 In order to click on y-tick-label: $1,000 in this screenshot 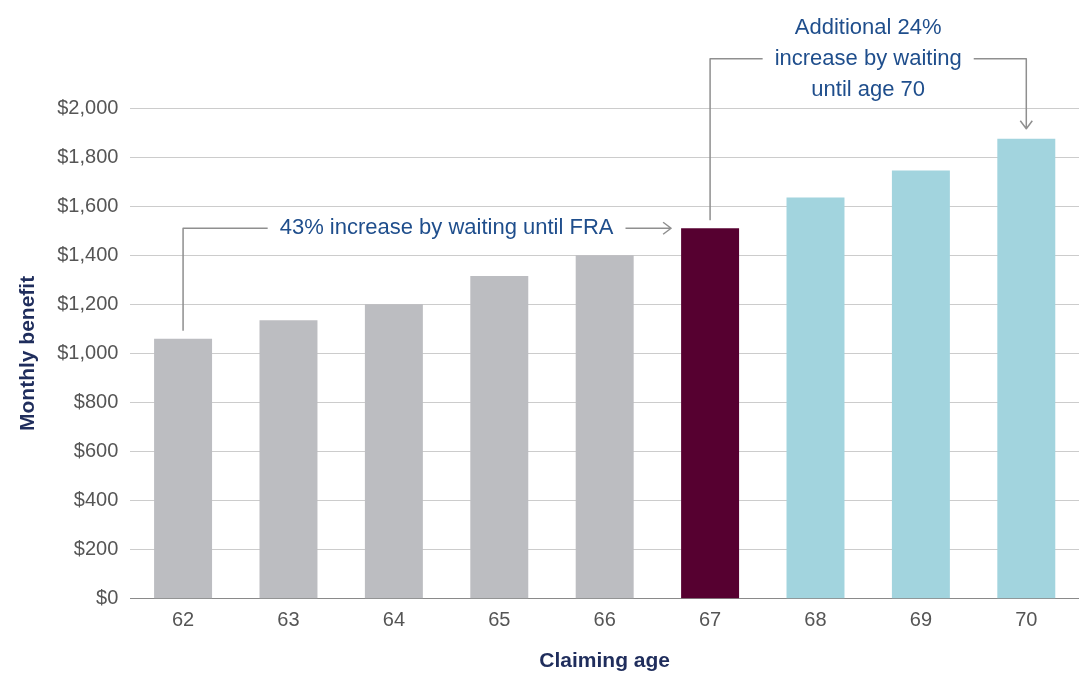, I will do `click(88, 351)`.